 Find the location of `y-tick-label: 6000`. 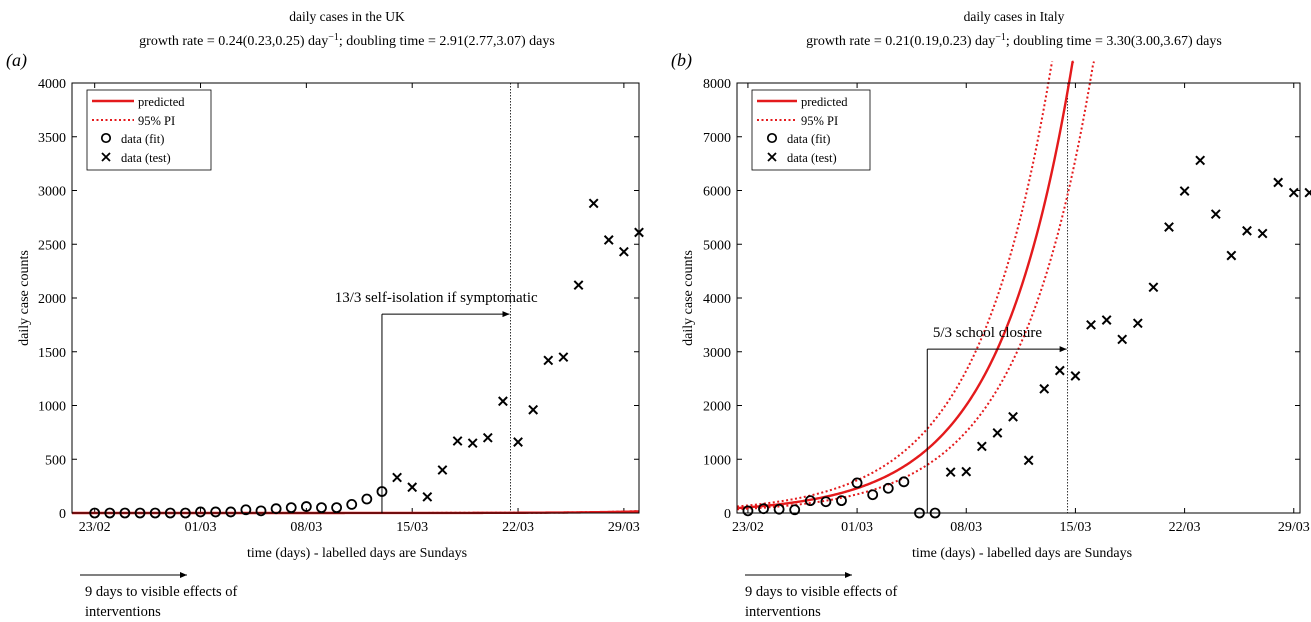

y-tick-label: 6000 is located at coordinates (717, 192).